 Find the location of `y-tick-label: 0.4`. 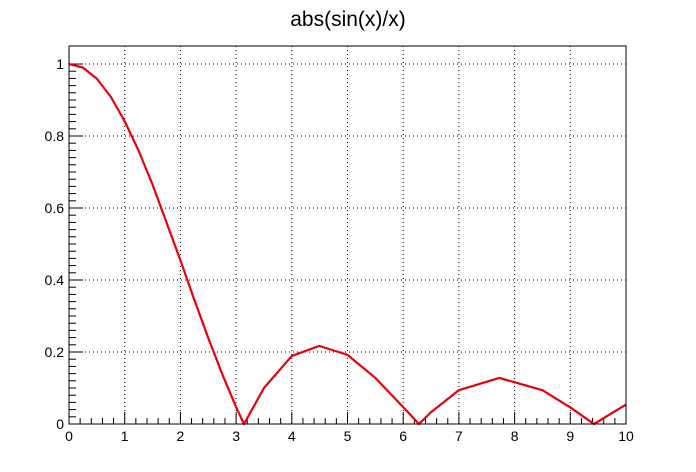

y-tick-label: 0.4 is located at coordinates (55, 280).